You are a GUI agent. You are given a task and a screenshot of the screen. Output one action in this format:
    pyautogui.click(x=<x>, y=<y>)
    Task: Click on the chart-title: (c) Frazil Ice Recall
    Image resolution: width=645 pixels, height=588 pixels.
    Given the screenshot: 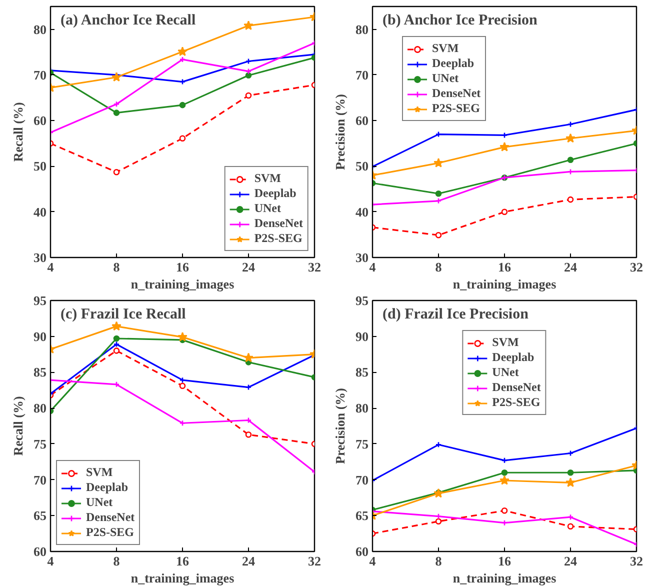 What is the action you would take?
    pyautogui.click(x=123, y=314)
    